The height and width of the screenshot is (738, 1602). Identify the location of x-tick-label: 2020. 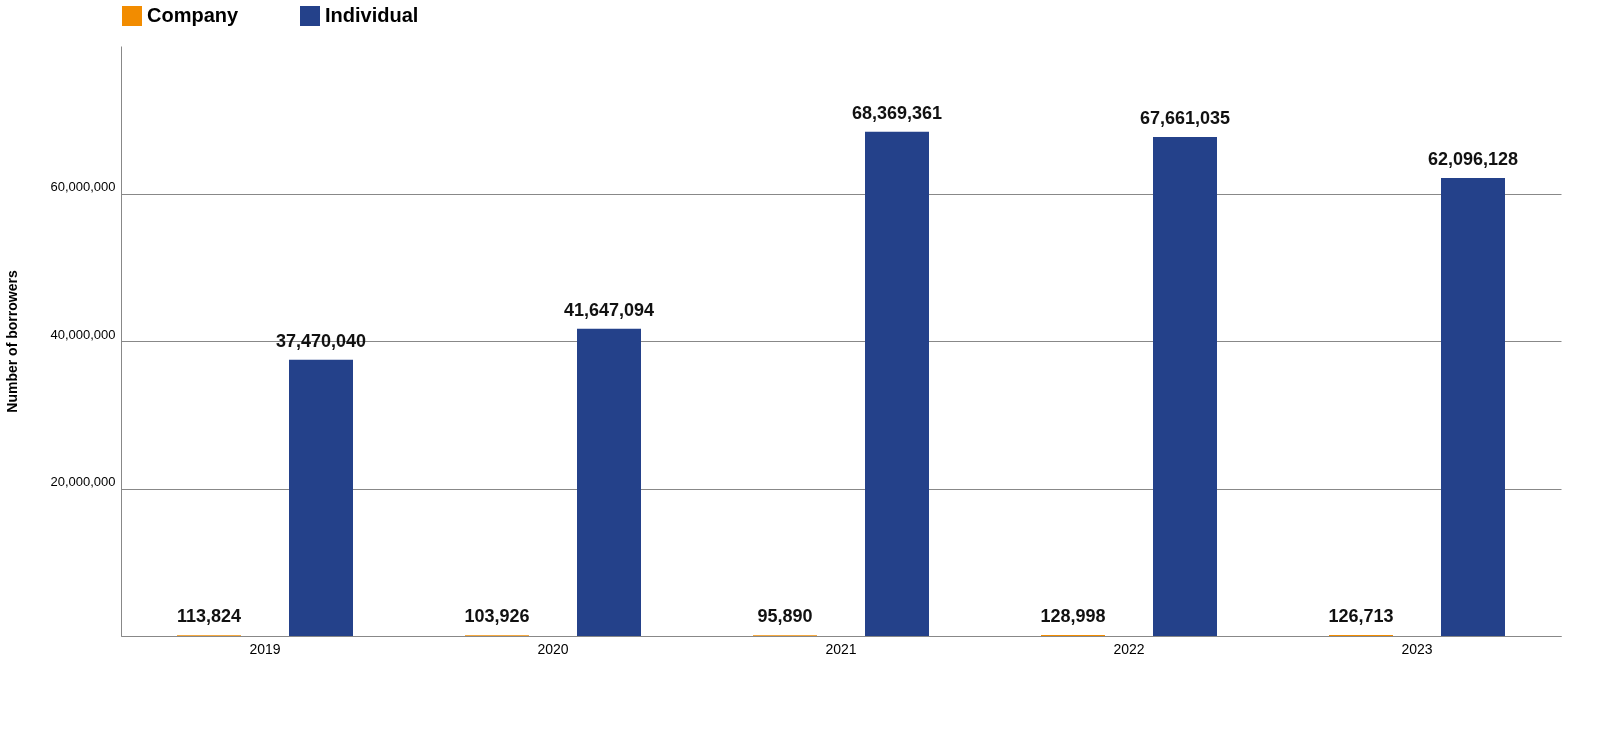
(553, 648).